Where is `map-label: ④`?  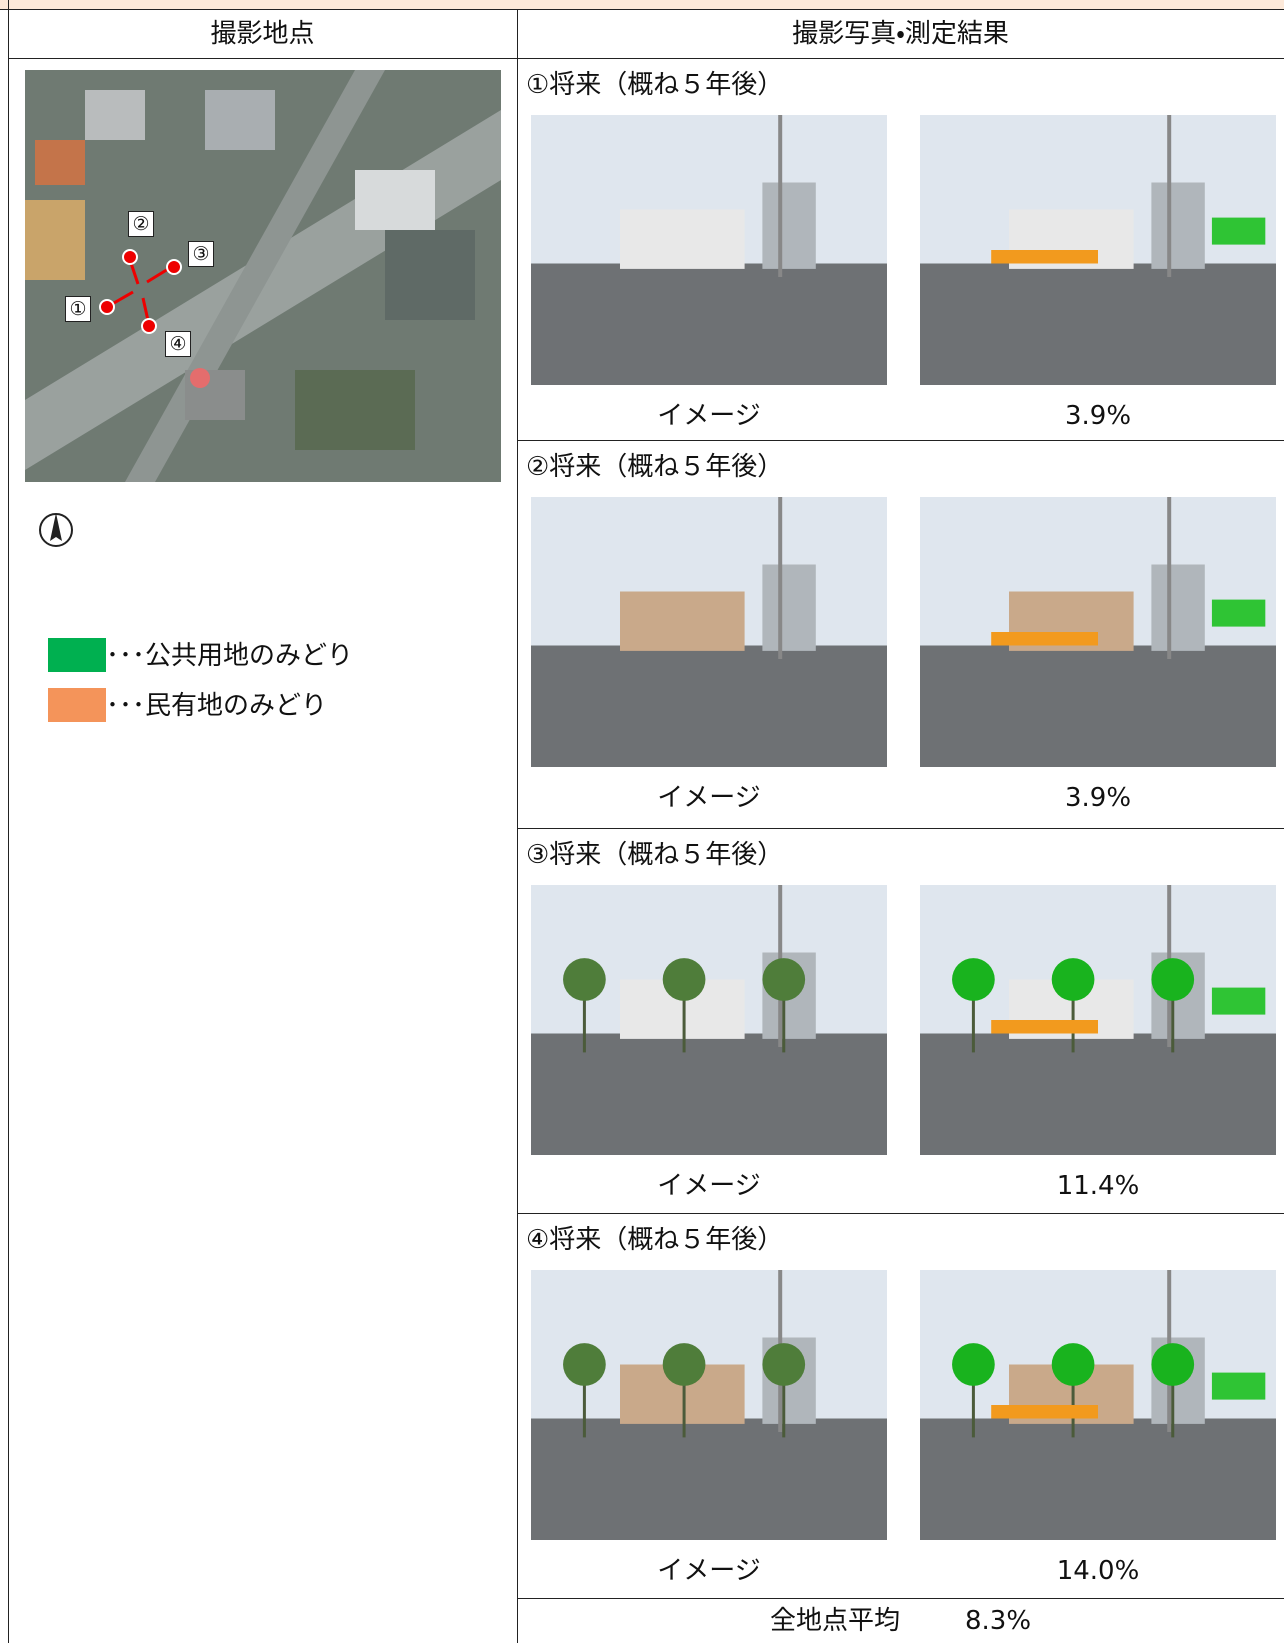
map-label: ④ is located at coordinates (178, 344).